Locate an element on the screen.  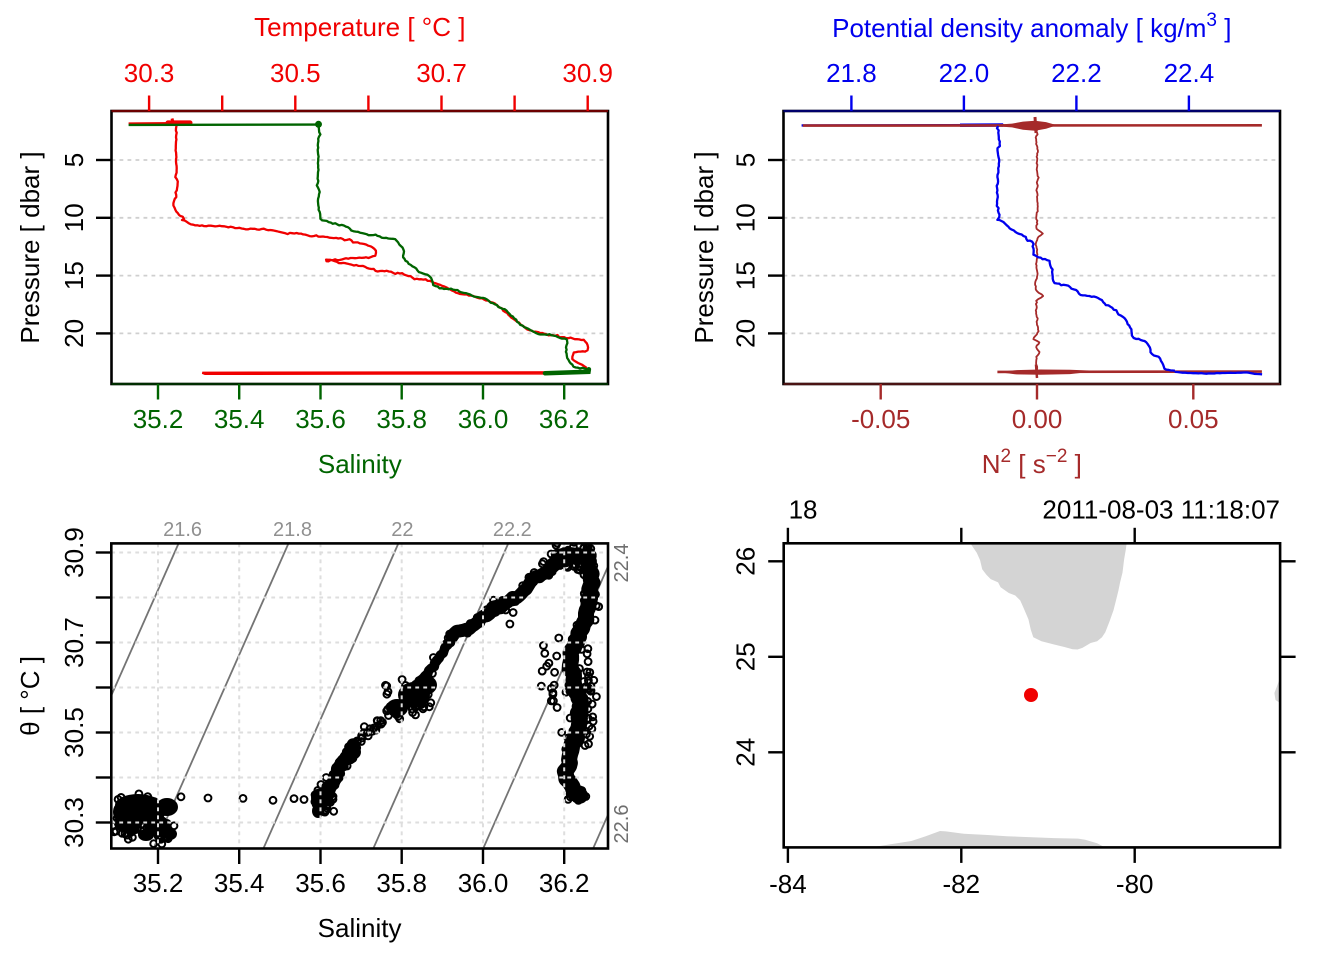
svg-text: 26 is located at coordinates (746, 561).